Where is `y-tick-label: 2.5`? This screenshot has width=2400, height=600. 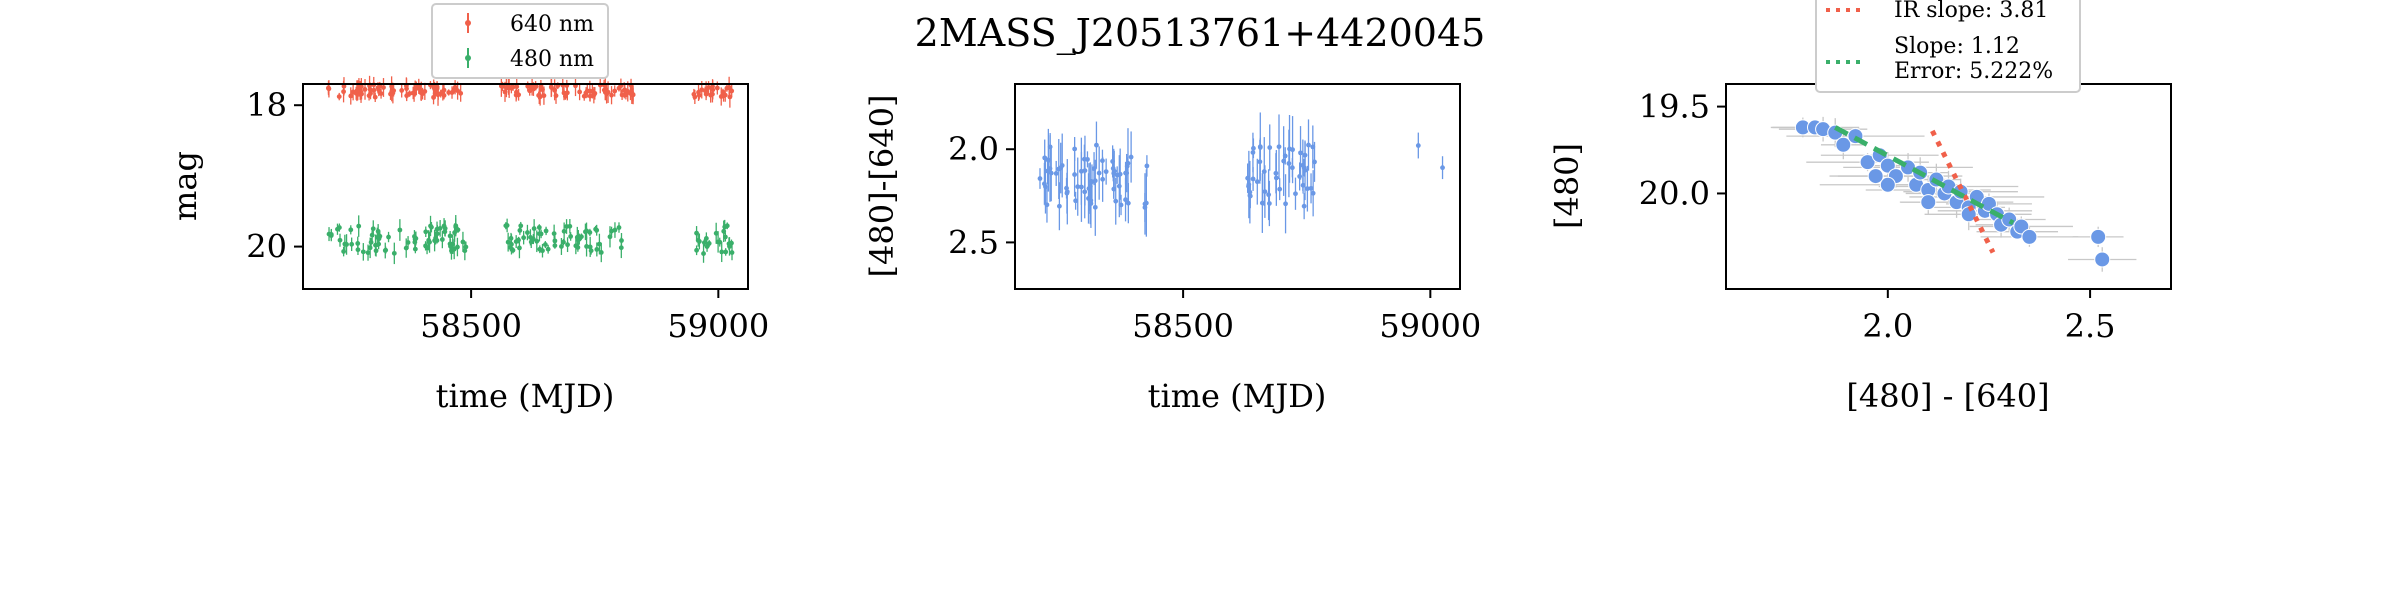
y-tick-label: 2.5 is located at coordinates (973, 242).